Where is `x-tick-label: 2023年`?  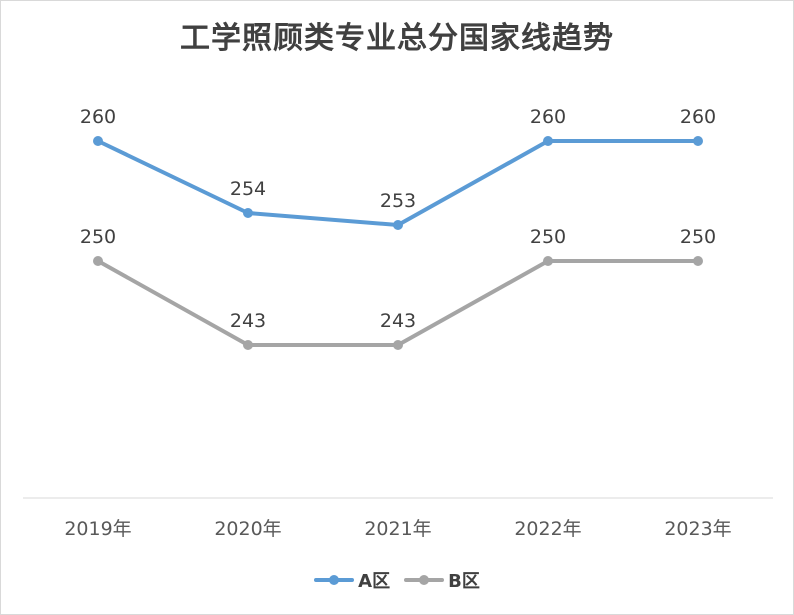
x-tick-label: 2023年 is located at coordinates (697, 529).